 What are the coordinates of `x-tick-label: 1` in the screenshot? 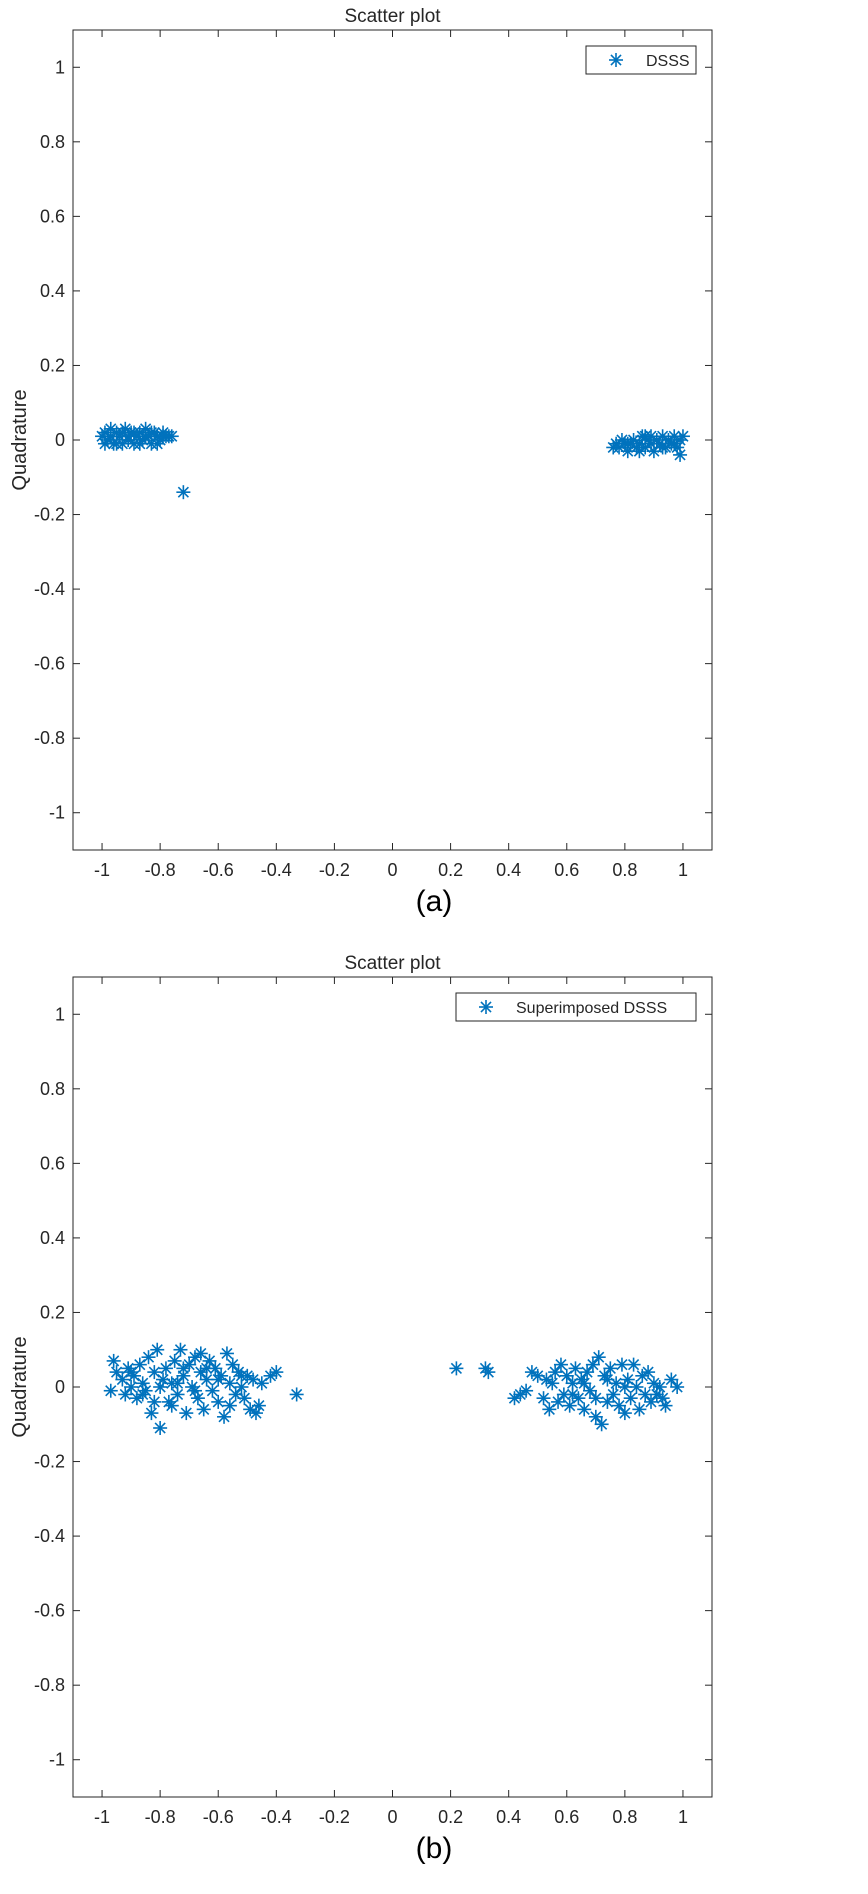 It's located at (683, 870).